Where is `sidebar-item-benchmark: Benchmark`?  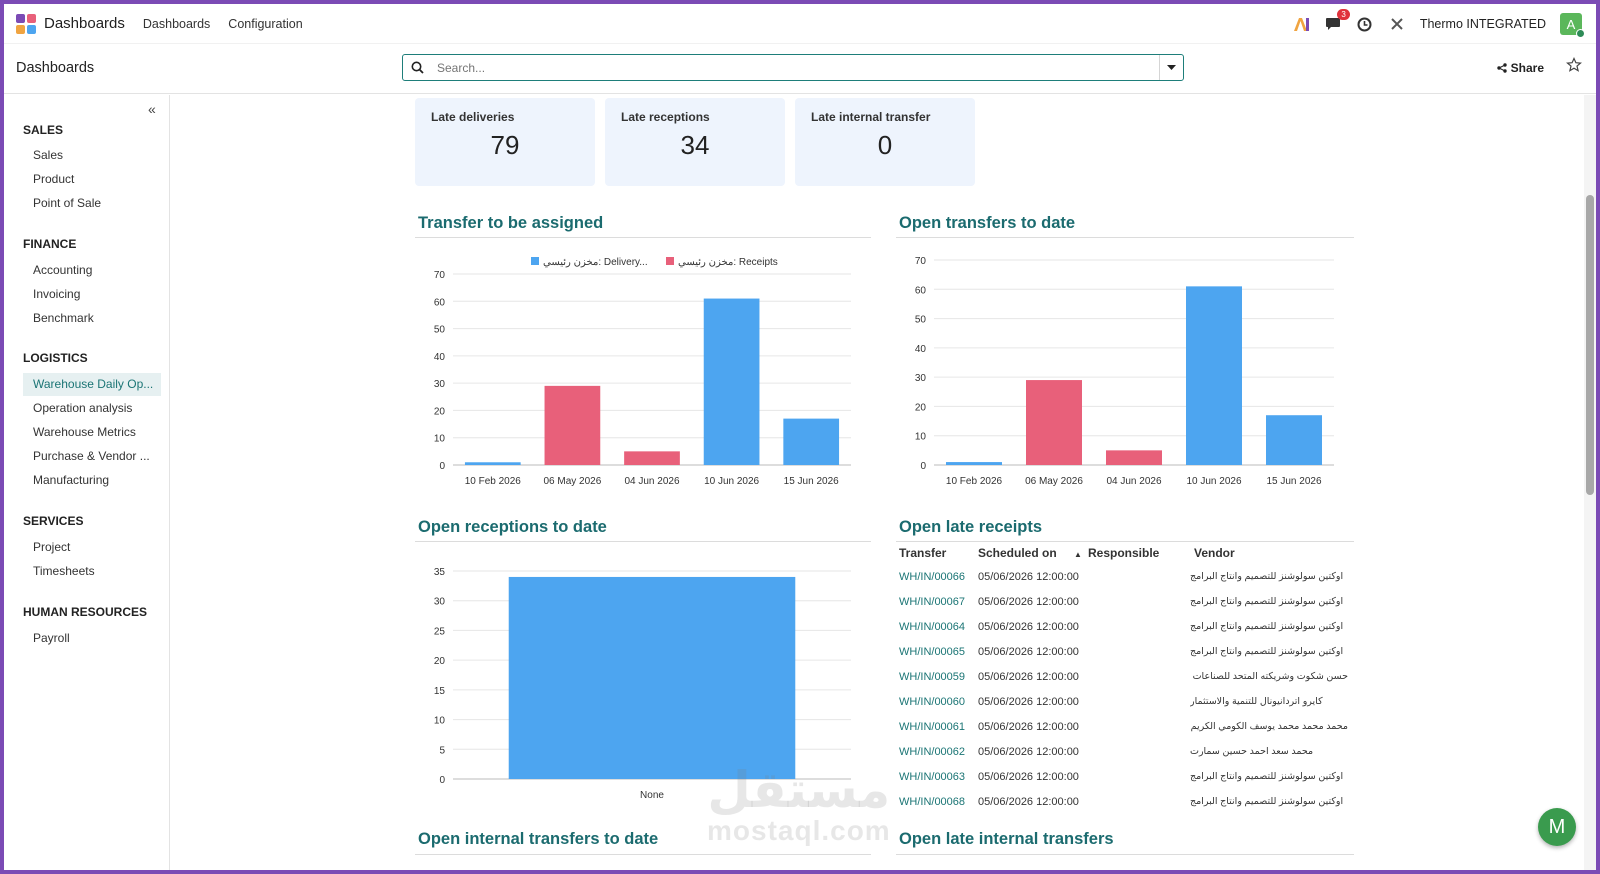 sidebar-item-benchmark: Benchmark is located at coordinates (63, 318).